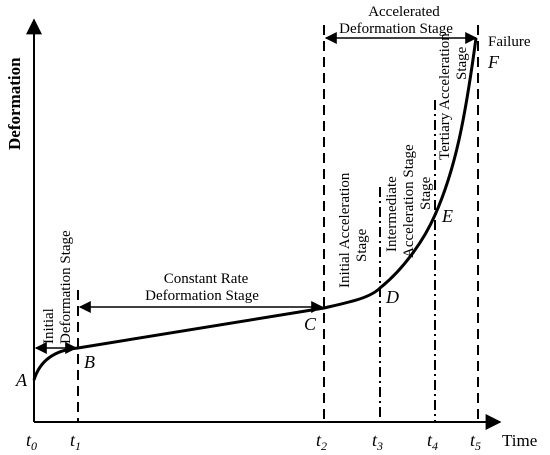  Describe the element at coordinates (14, 103) in the screenshot. I see `y-axis-label: Deformation` at that location.